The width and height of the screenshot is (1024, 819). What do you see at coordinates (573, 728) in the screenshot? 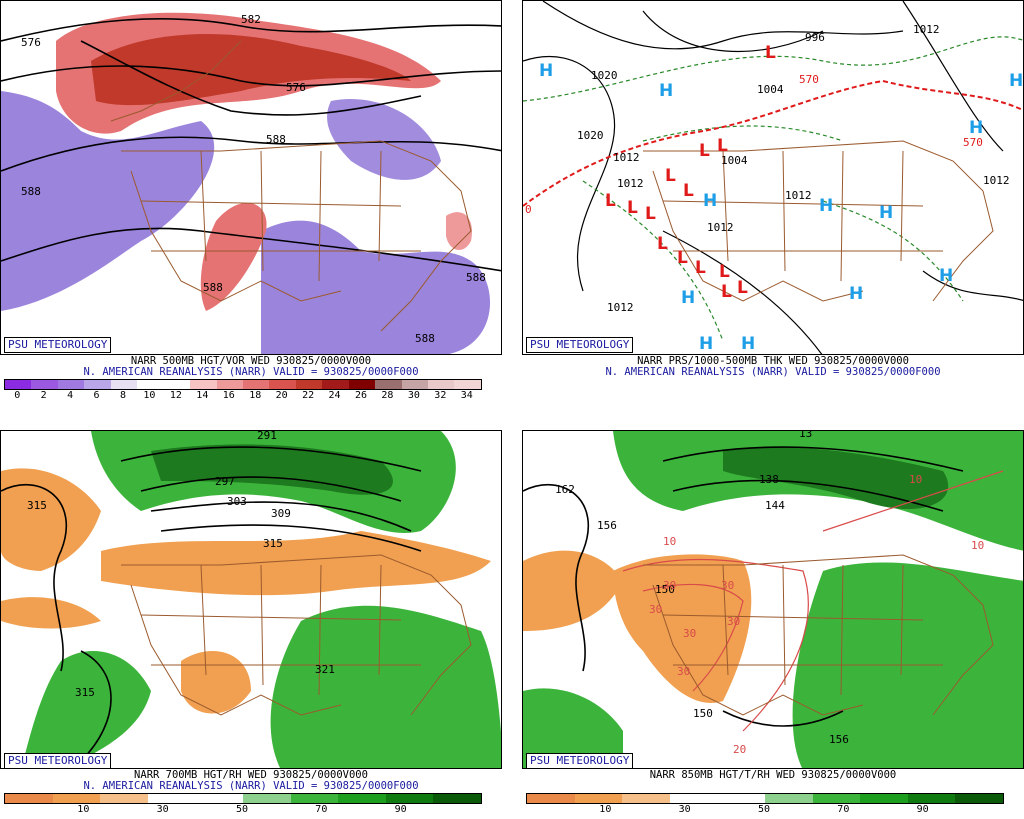
I see `rh-moist-region-south` at bounding box center [573, 728].